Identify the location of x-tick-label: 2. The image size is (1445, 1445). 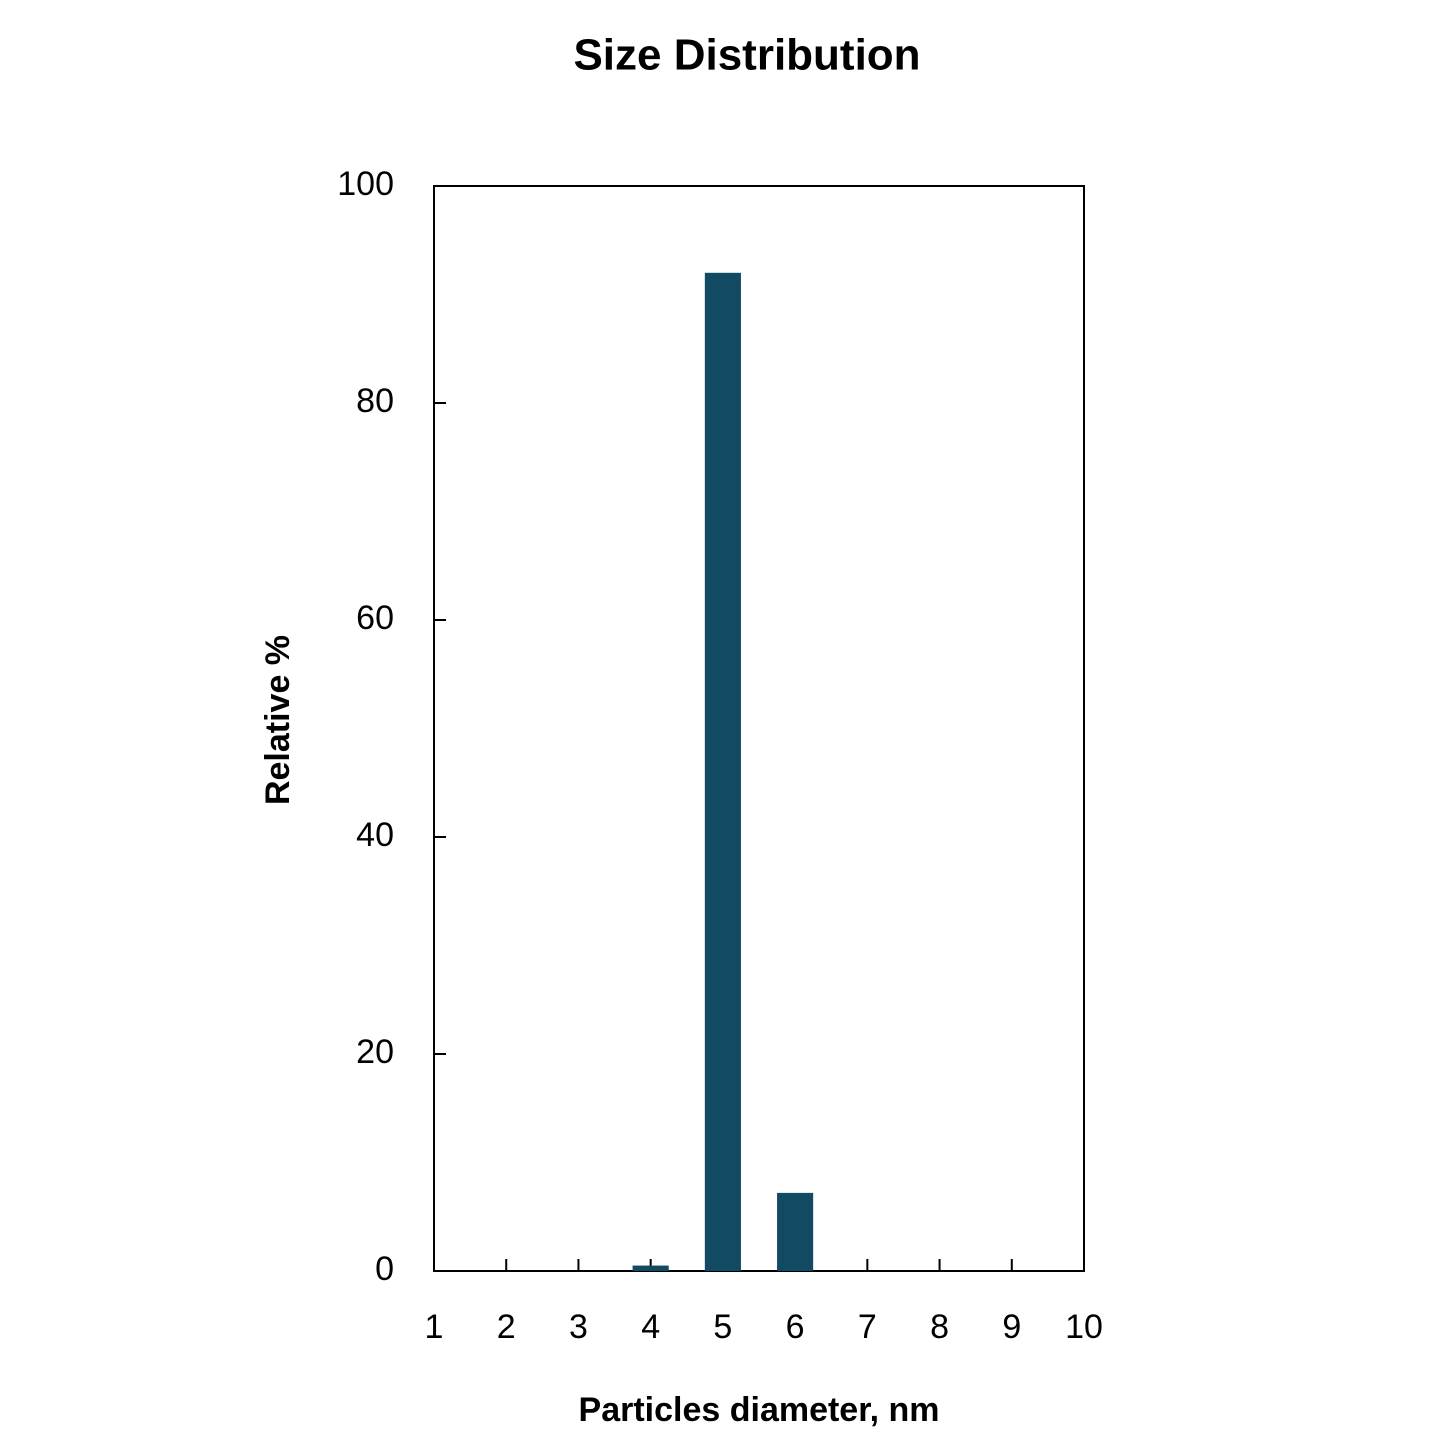
(506, 1327).